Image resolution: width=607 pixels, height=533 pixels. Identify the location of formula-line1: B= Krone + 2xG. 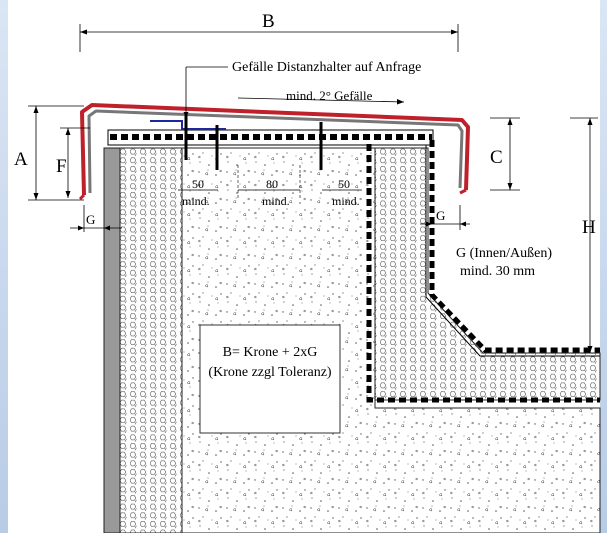
(270, 352).